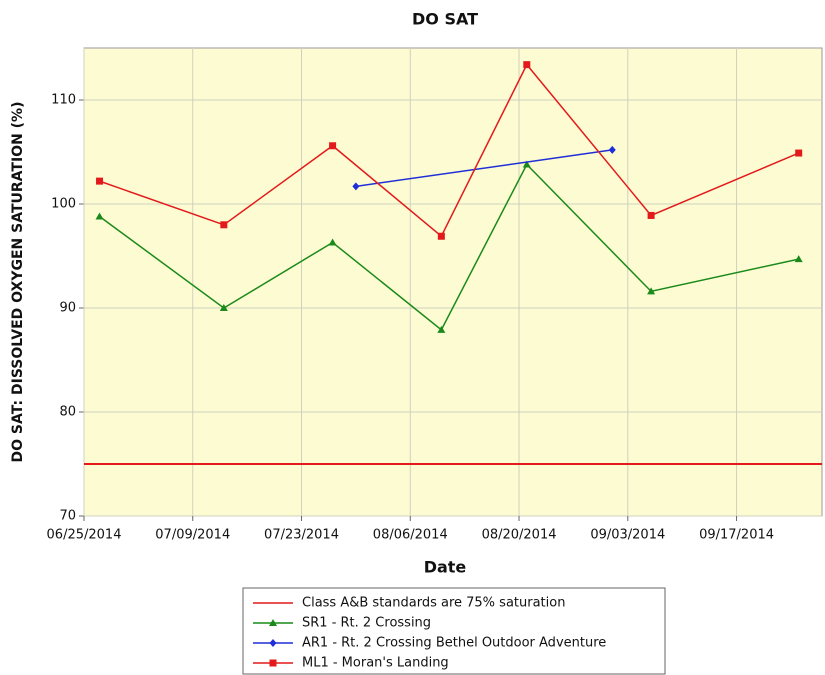 The height and width of the screenshot is (675, 825). I want to click on series-line, so click(484, 168).